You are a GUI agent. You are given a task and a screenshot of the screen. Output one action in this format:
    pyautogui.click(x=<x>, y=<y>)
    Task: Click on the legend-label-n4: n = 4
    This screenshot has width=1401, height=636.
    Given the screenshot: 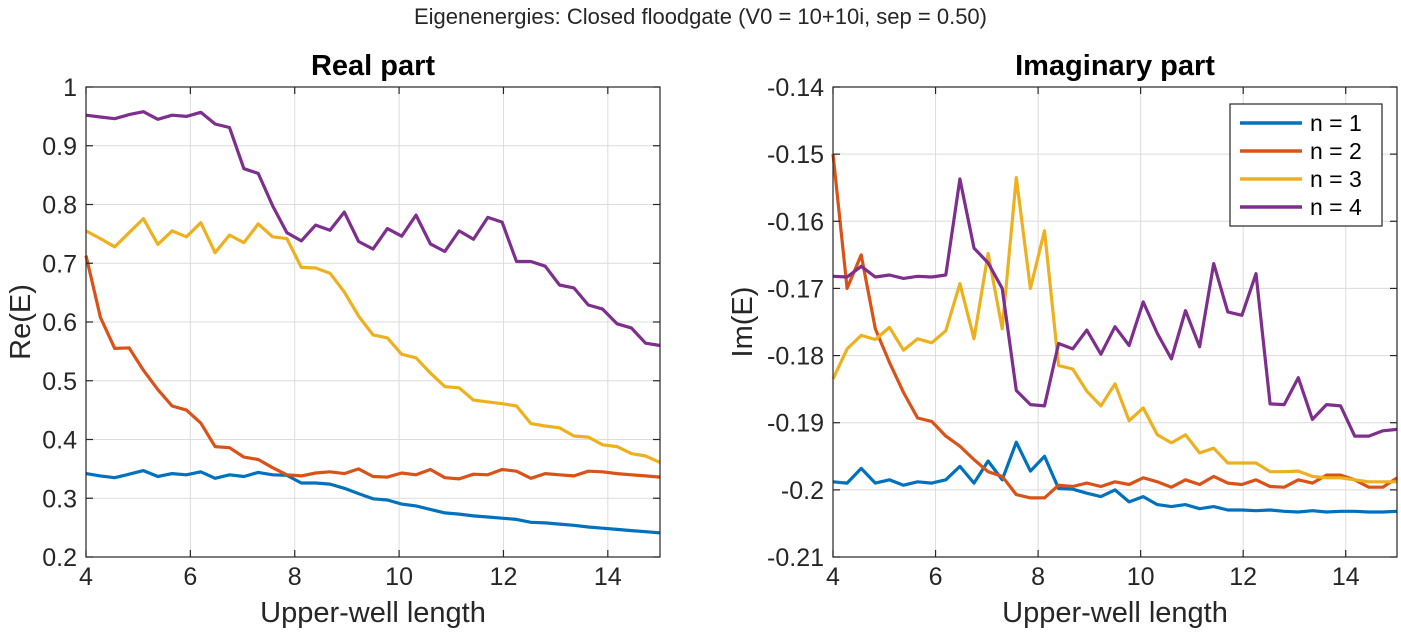 What is the action you would take?
    pyautogui.click(x=1336, y=207)
    